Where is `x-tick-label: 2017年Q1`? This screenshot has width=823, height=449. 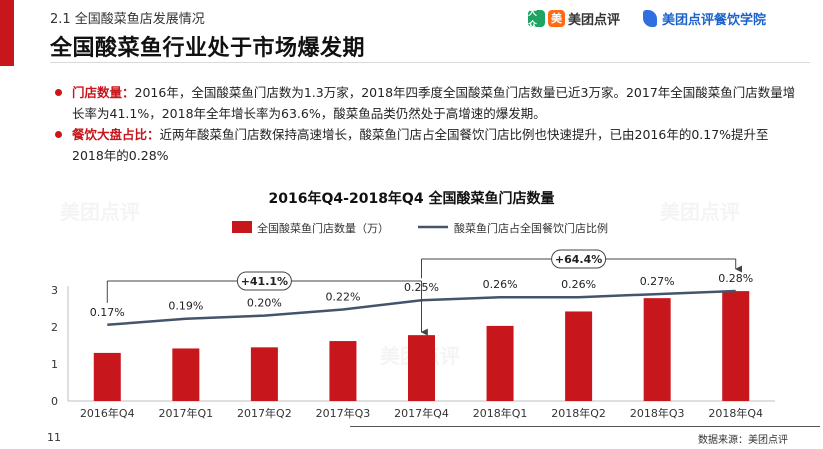 x-tick-label: 2017年Q1 is located at coordinates (186, 413).